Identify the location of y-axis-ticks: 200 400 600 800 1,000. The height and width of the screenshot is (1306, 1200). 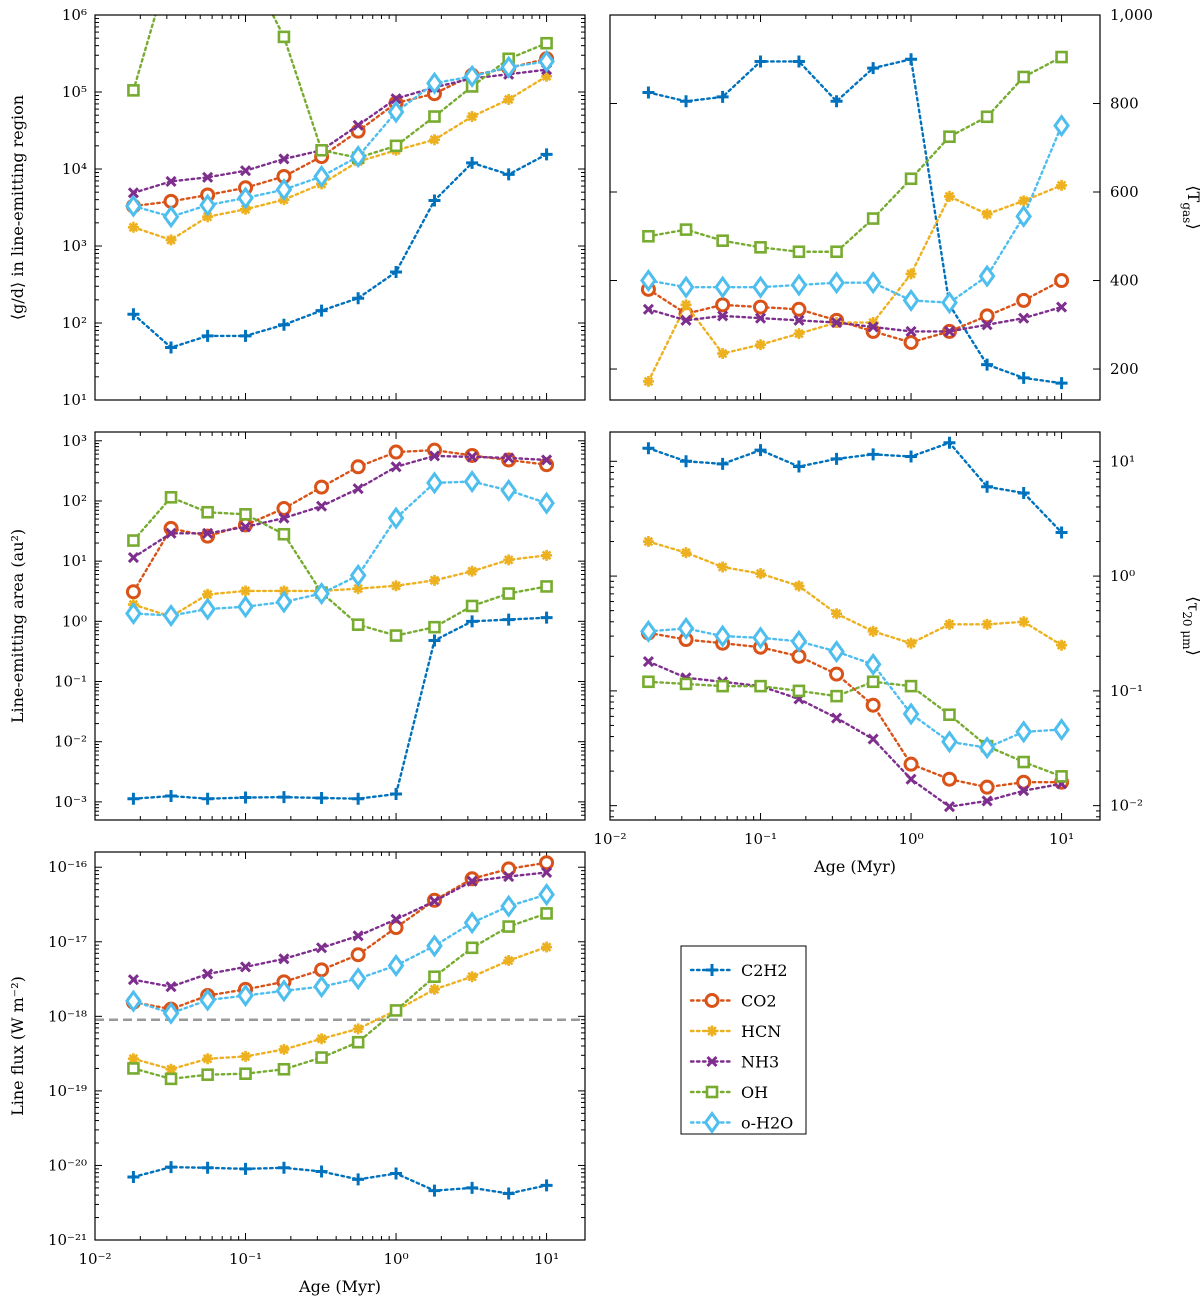
(881, 192).